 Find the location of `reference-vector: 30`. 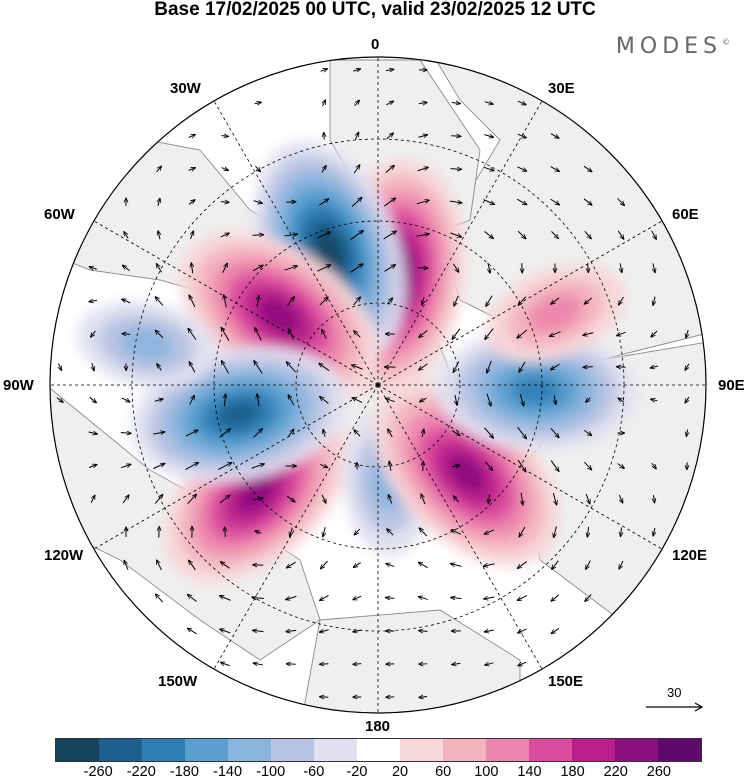

reference-vector: 30 is located at coordinates (675, 700).